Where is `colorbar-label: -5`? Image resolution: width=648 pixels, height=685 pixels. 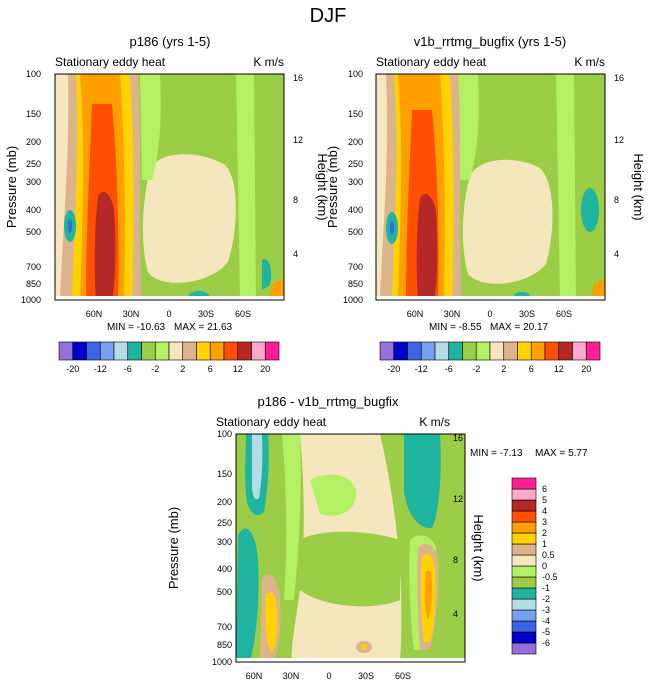 colorbar-label: -5 is located at coordinates (546, 632).